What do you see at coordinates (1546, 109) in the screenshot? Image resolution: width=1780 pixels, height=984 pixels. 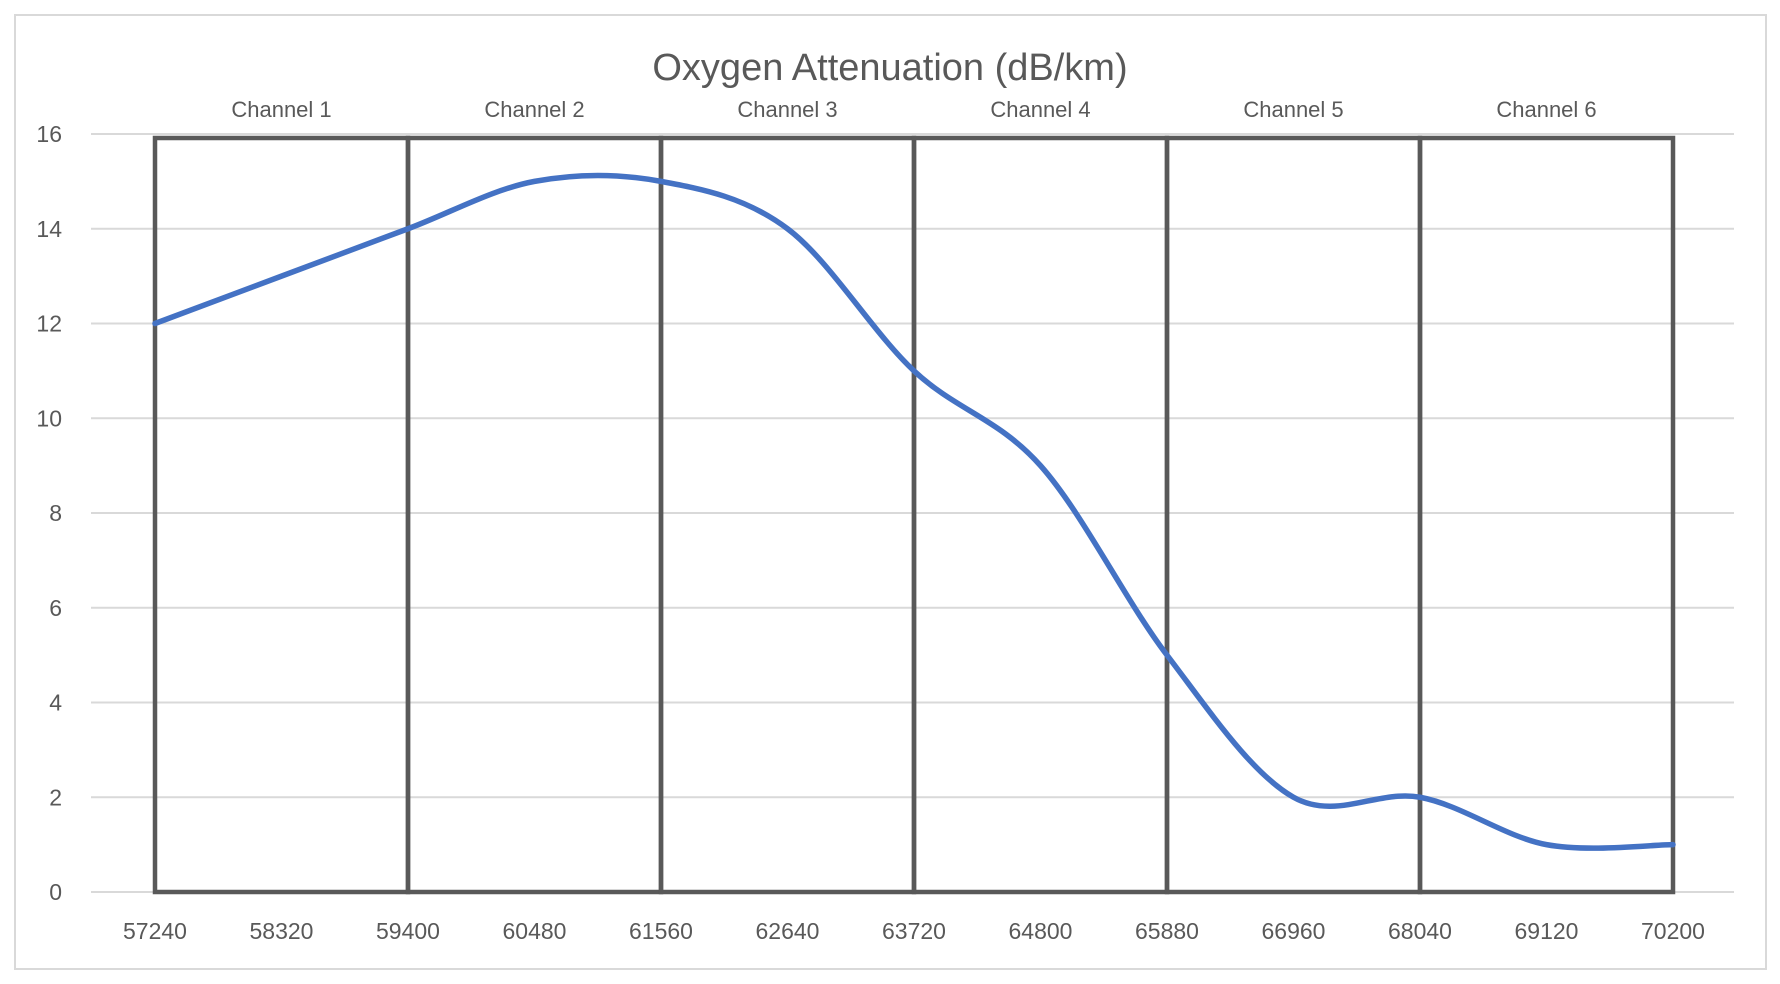 I see `channel-label: Channel 6` at bounding box center [1546, 109].